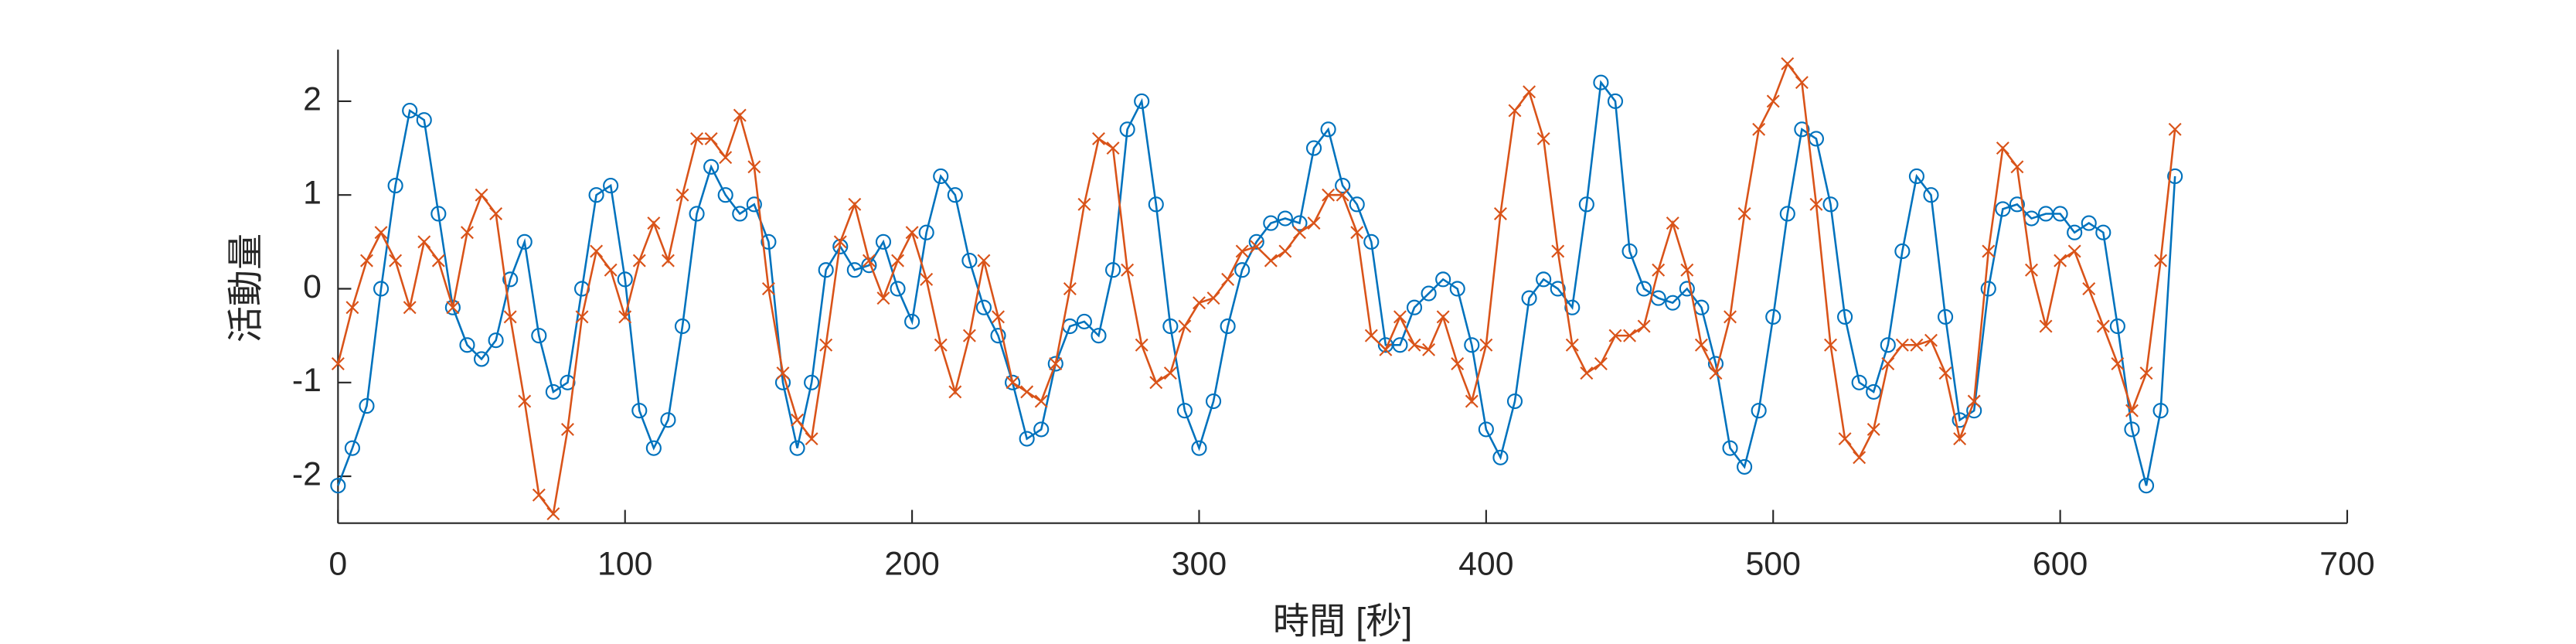 This screenshot has width=2576, height=644. I want to click on x-tick-label: 100, so click(624, 564).